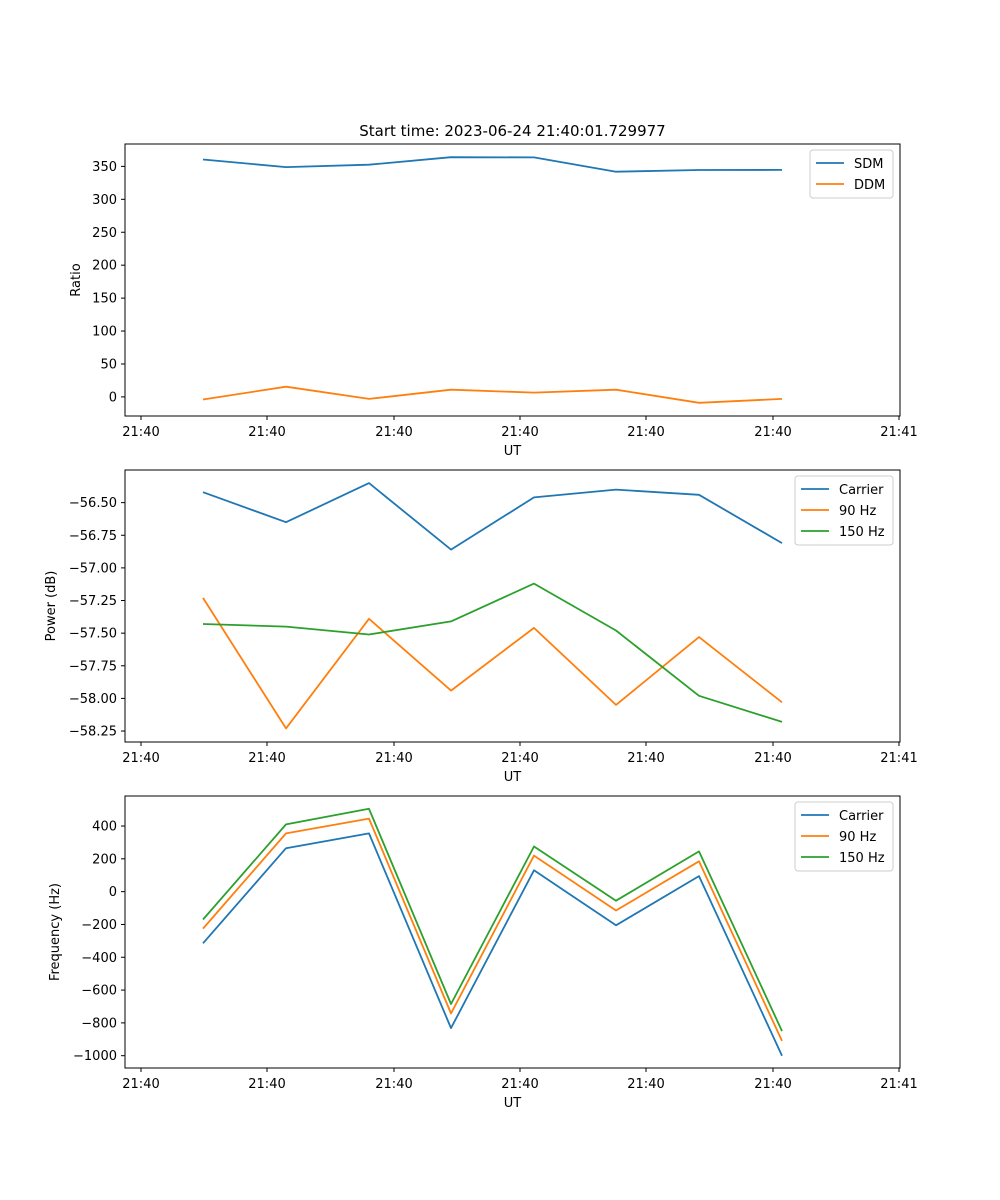 The height and width of the screenshot is (1200, 1000). I want to click on y-tick-label: 400, so click(104, 827).